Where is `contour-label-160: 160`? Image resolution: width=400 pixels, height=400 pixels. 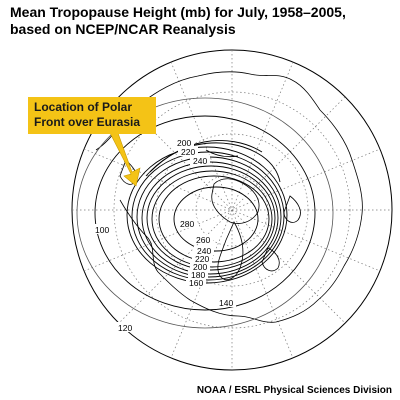
contour-label-160: 160 is located at coordinates (196, 283).